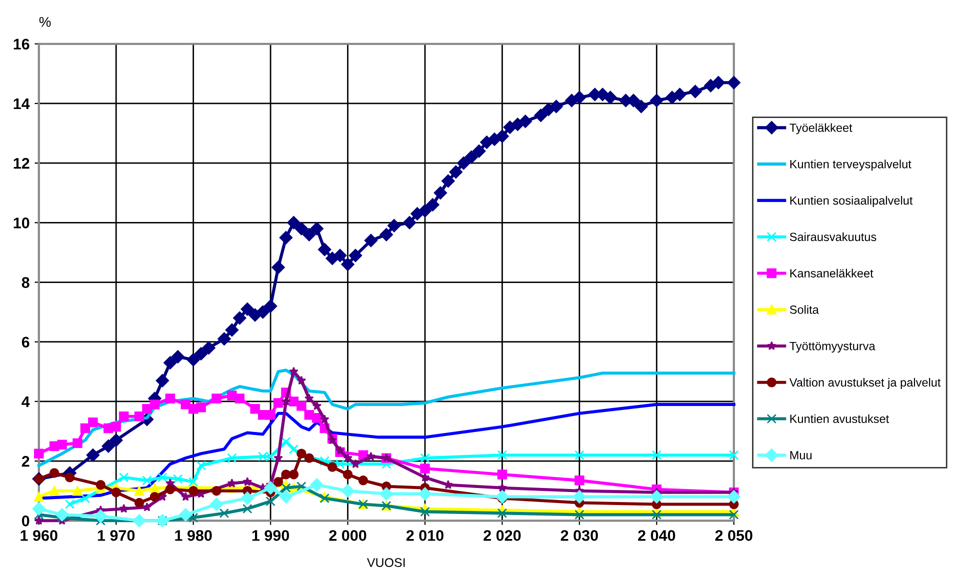  Describe the element at coordinates (804, 309) in the screenshot. I see `legend-label: Solita` at that location.